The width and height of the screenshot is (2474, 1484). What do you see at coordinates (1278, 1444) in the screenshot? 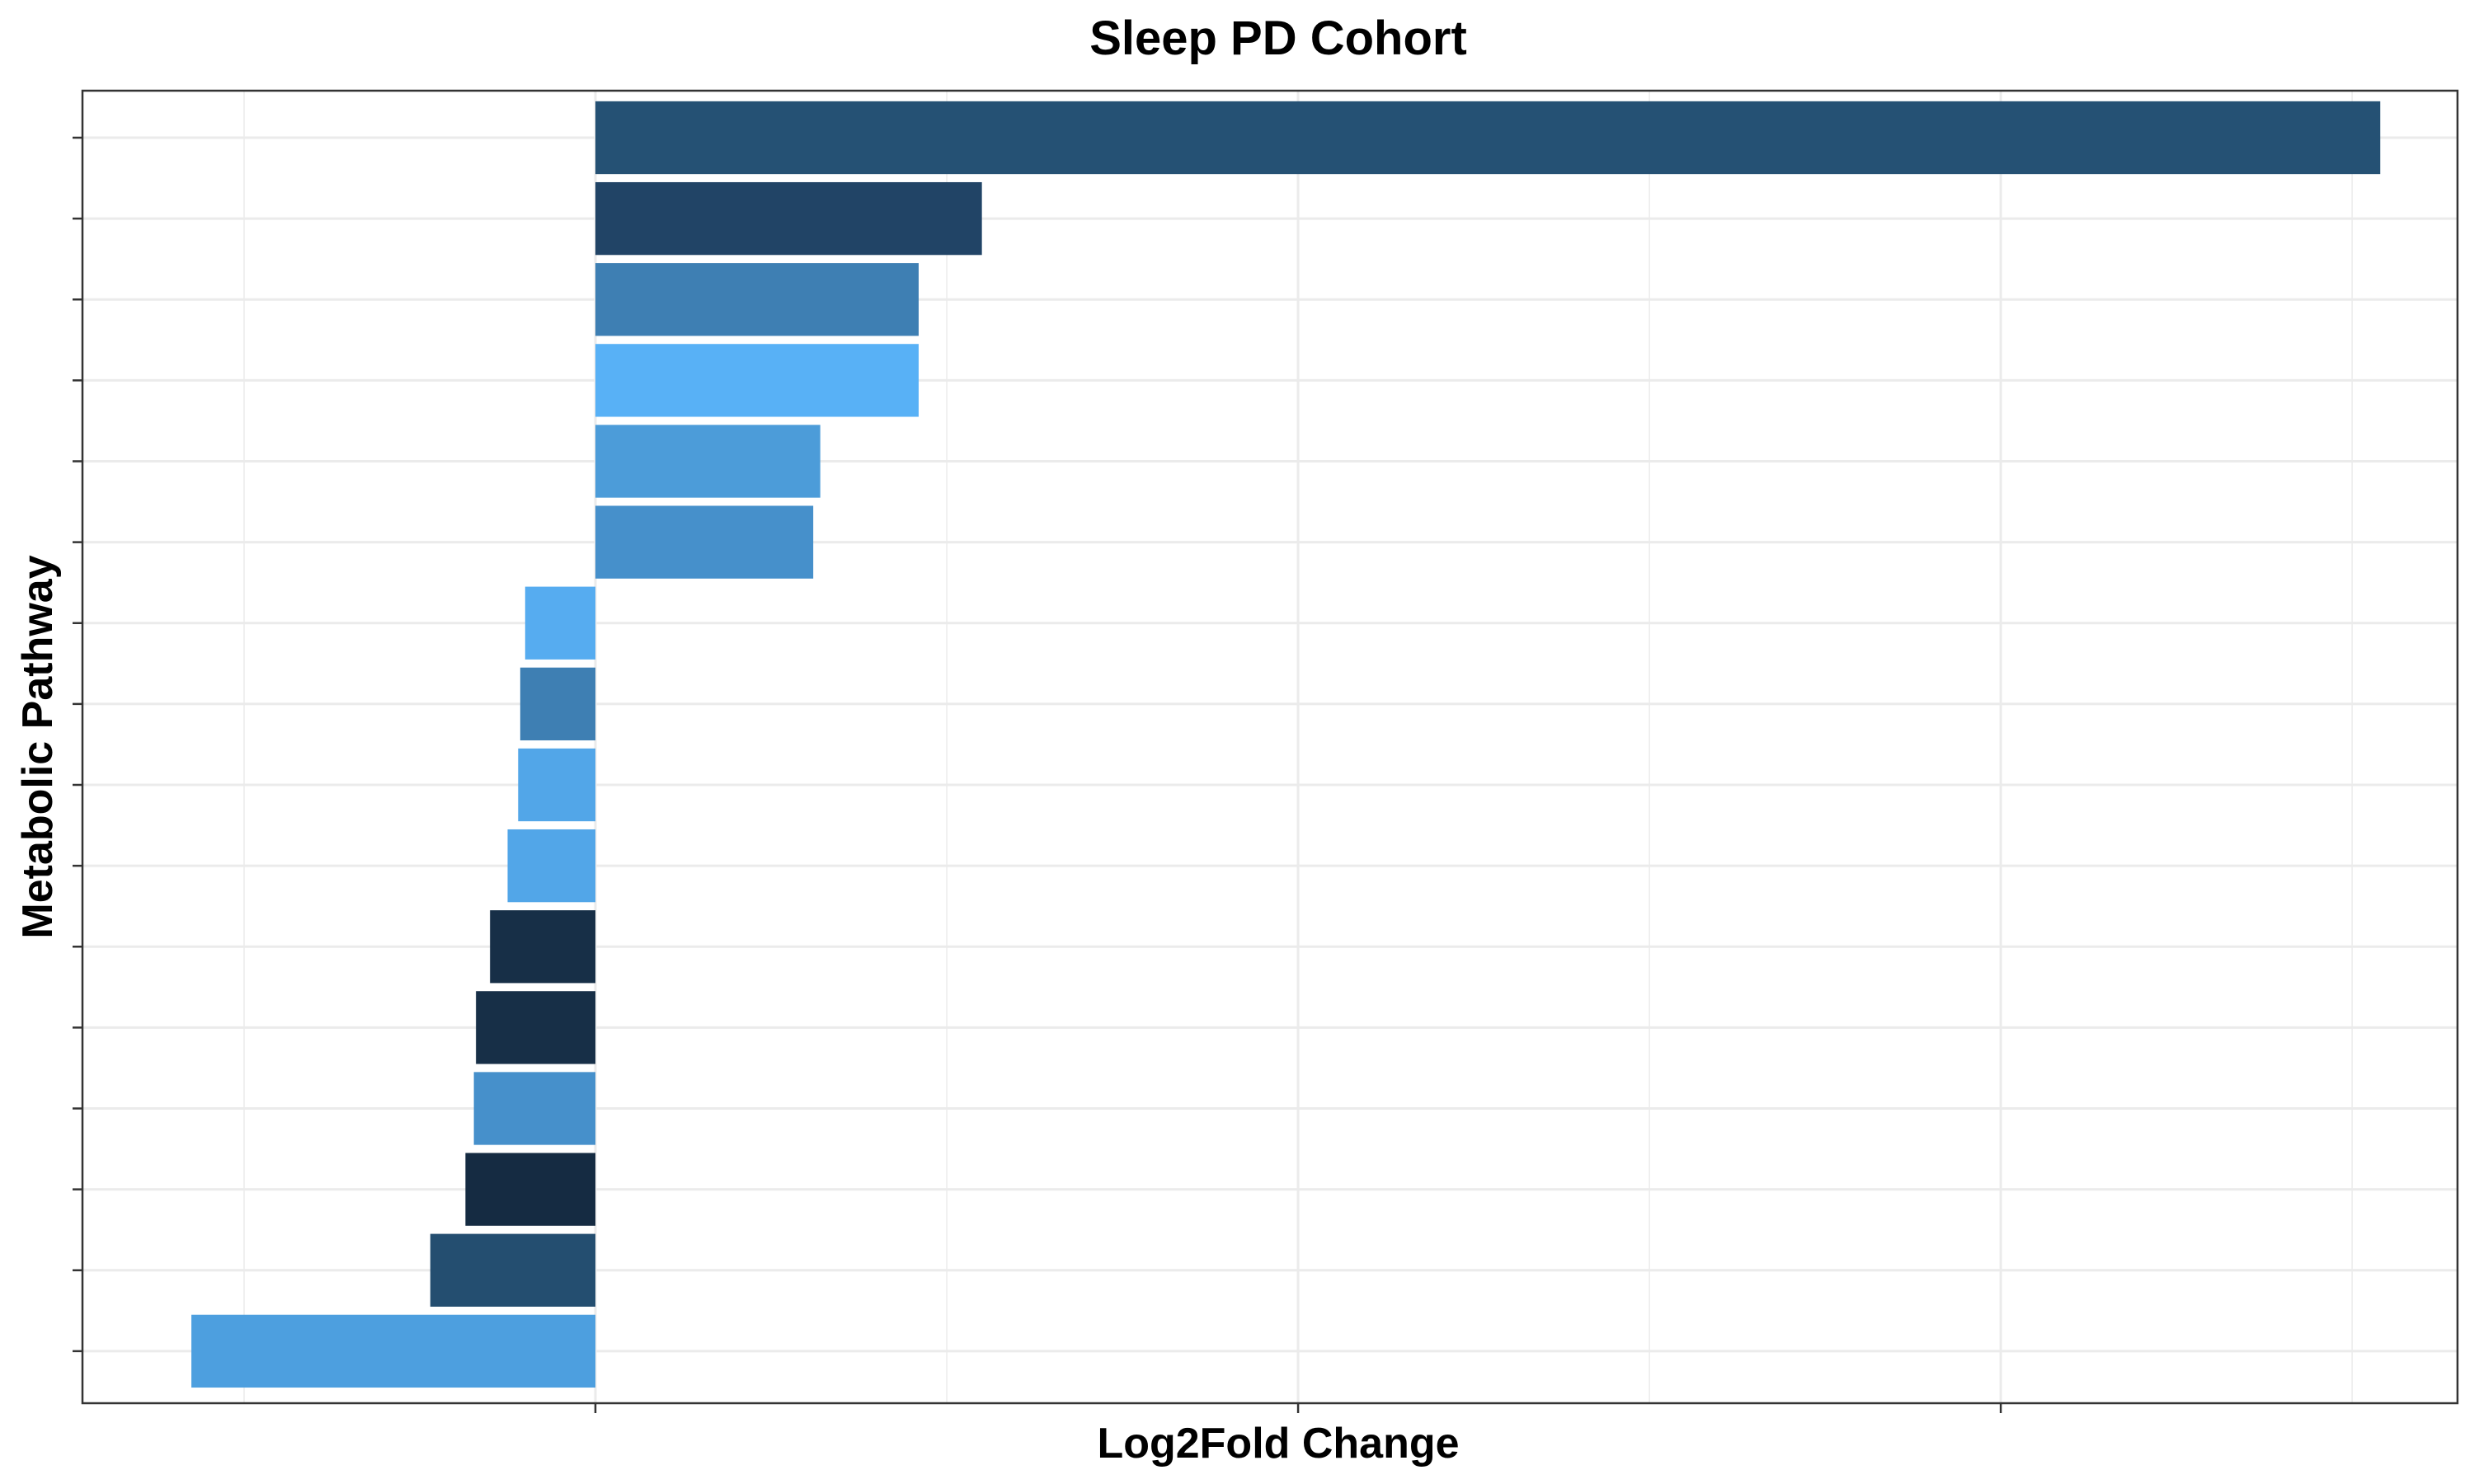
I see `x-axis-title: Log2Fold Change` at bounding box center [1278, 1444].